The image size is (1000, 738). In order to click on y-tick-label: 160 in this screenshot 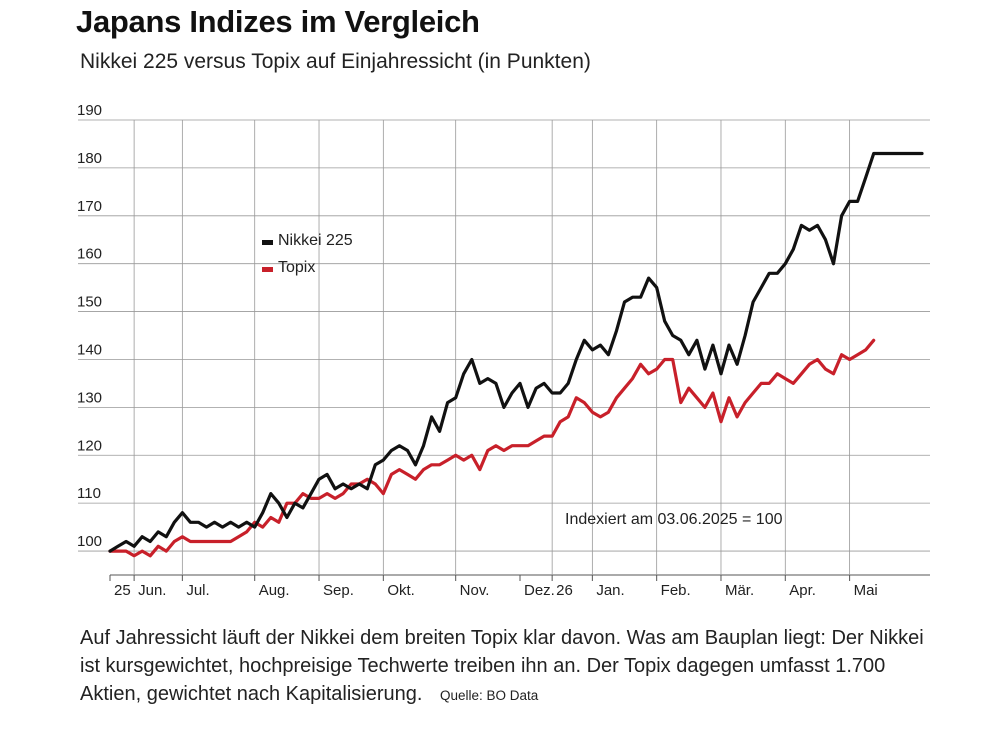, I will do `click(89, 254)`.